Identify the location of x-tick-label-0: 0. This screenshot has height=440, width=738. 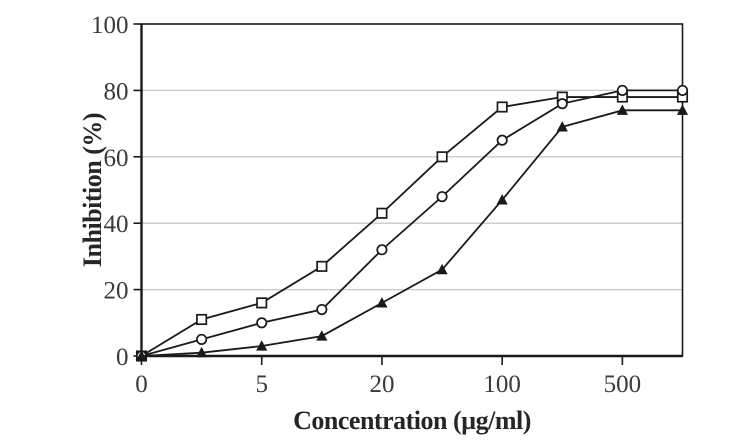
(141, 384).